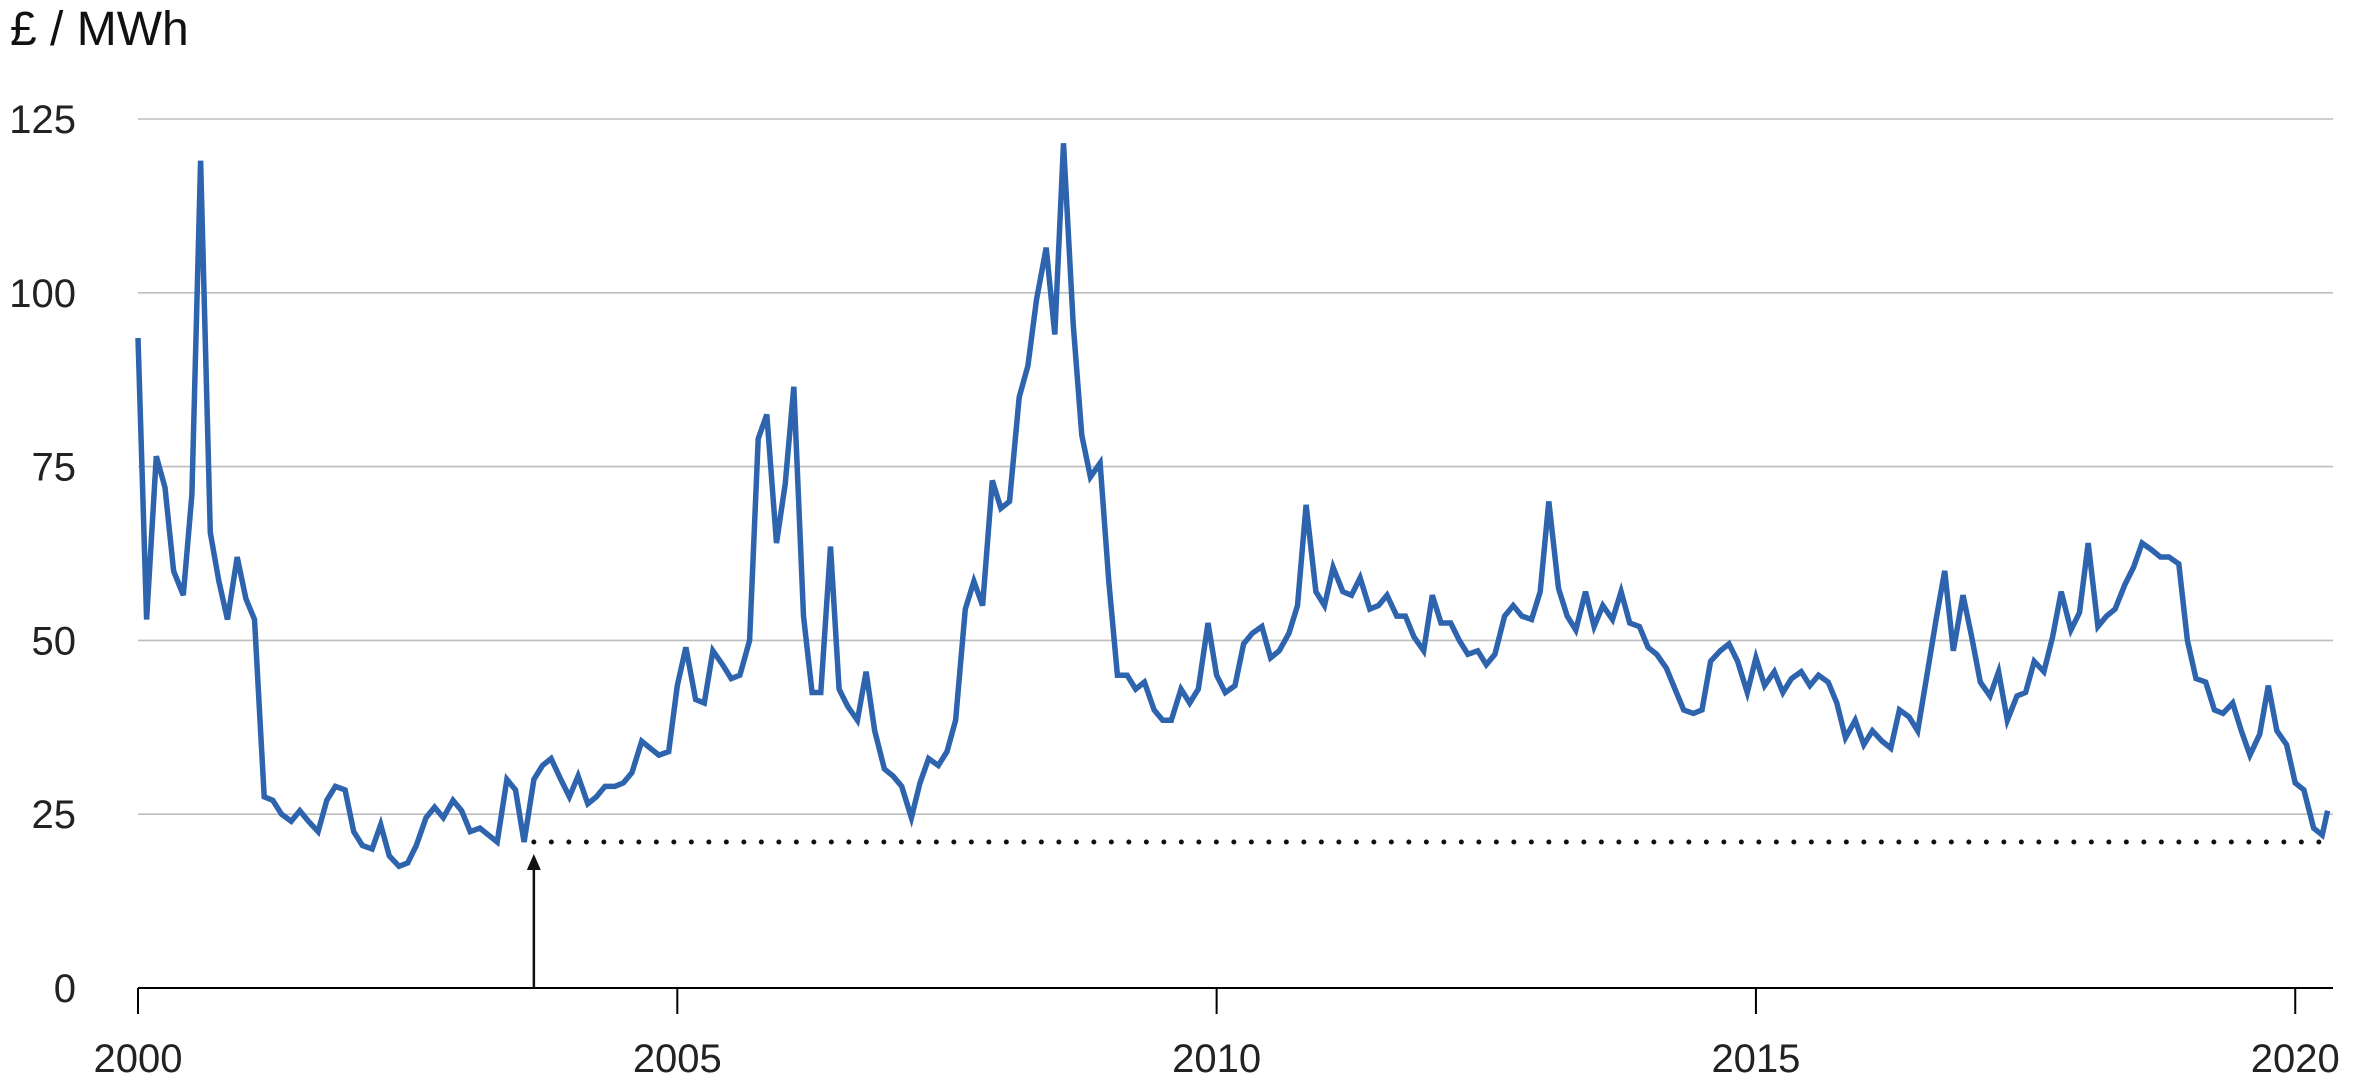  I want to click on reference-annotation, so click(1428, 913).